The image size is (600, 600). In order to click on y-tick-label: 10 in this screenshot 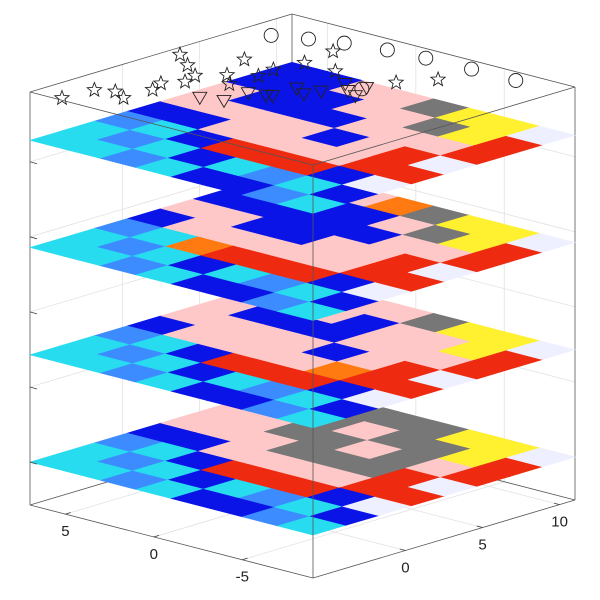, I will do `click(559, 522)`.